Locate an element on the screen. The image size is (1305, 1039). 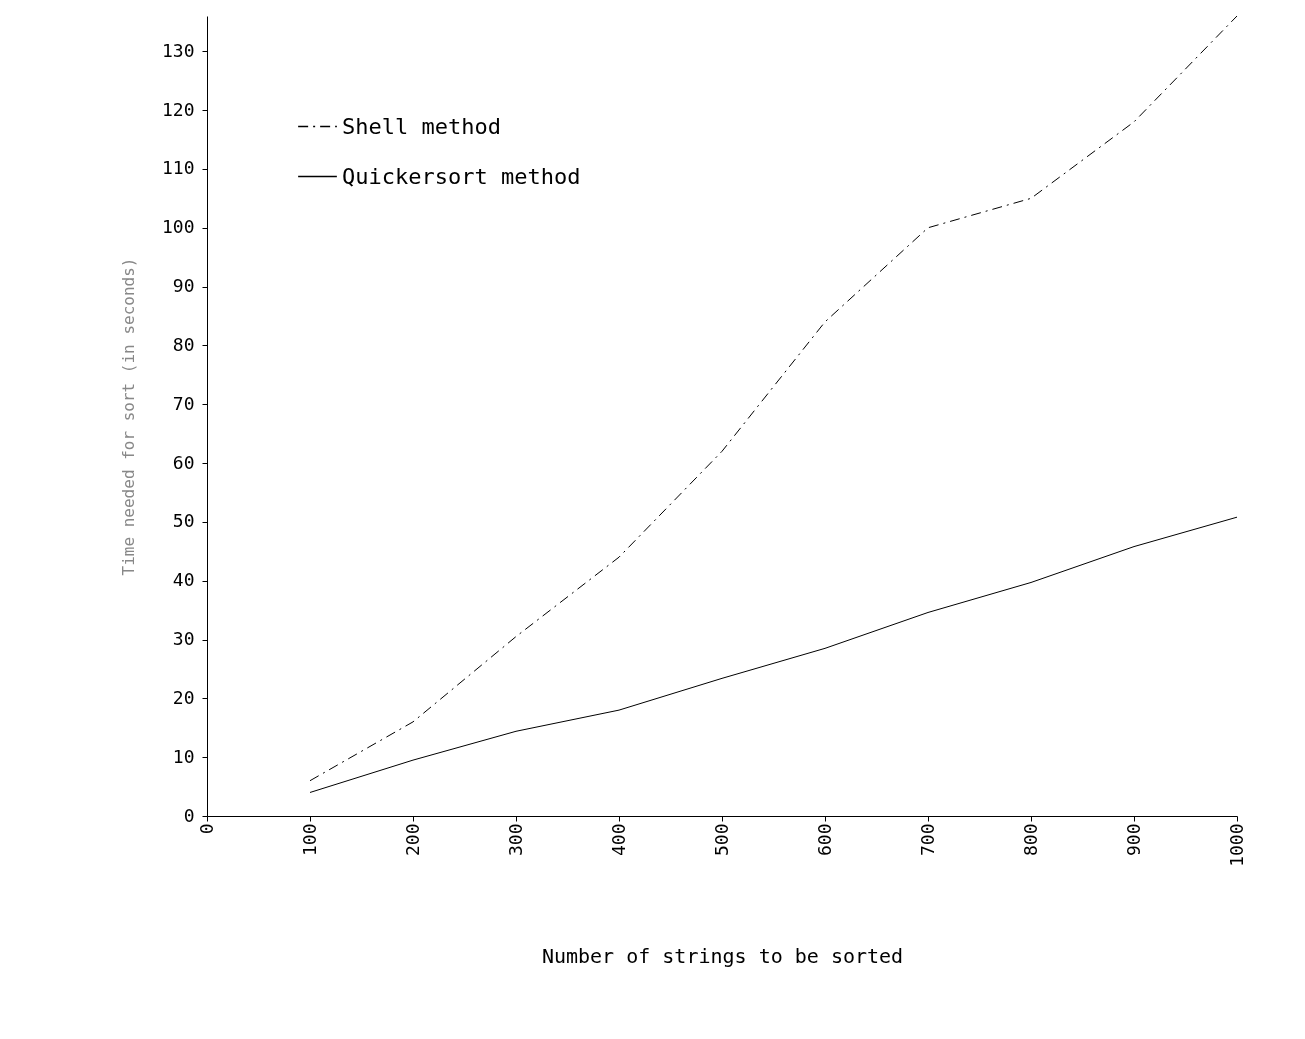
y-tick-label: 10 is located at coordinates (183, 756).